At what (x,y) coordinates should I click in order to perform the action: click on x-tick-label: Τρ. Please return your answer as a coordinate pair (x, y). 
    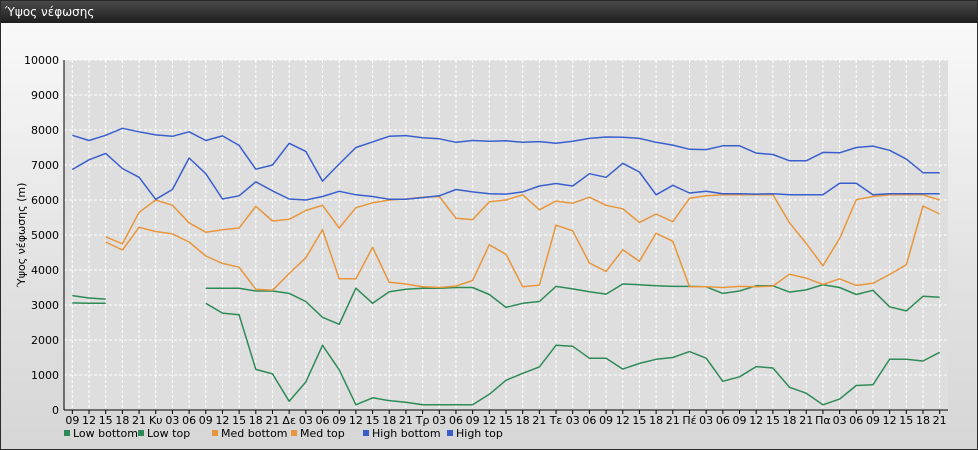
    Looking at the image, I should click on (422, 420).